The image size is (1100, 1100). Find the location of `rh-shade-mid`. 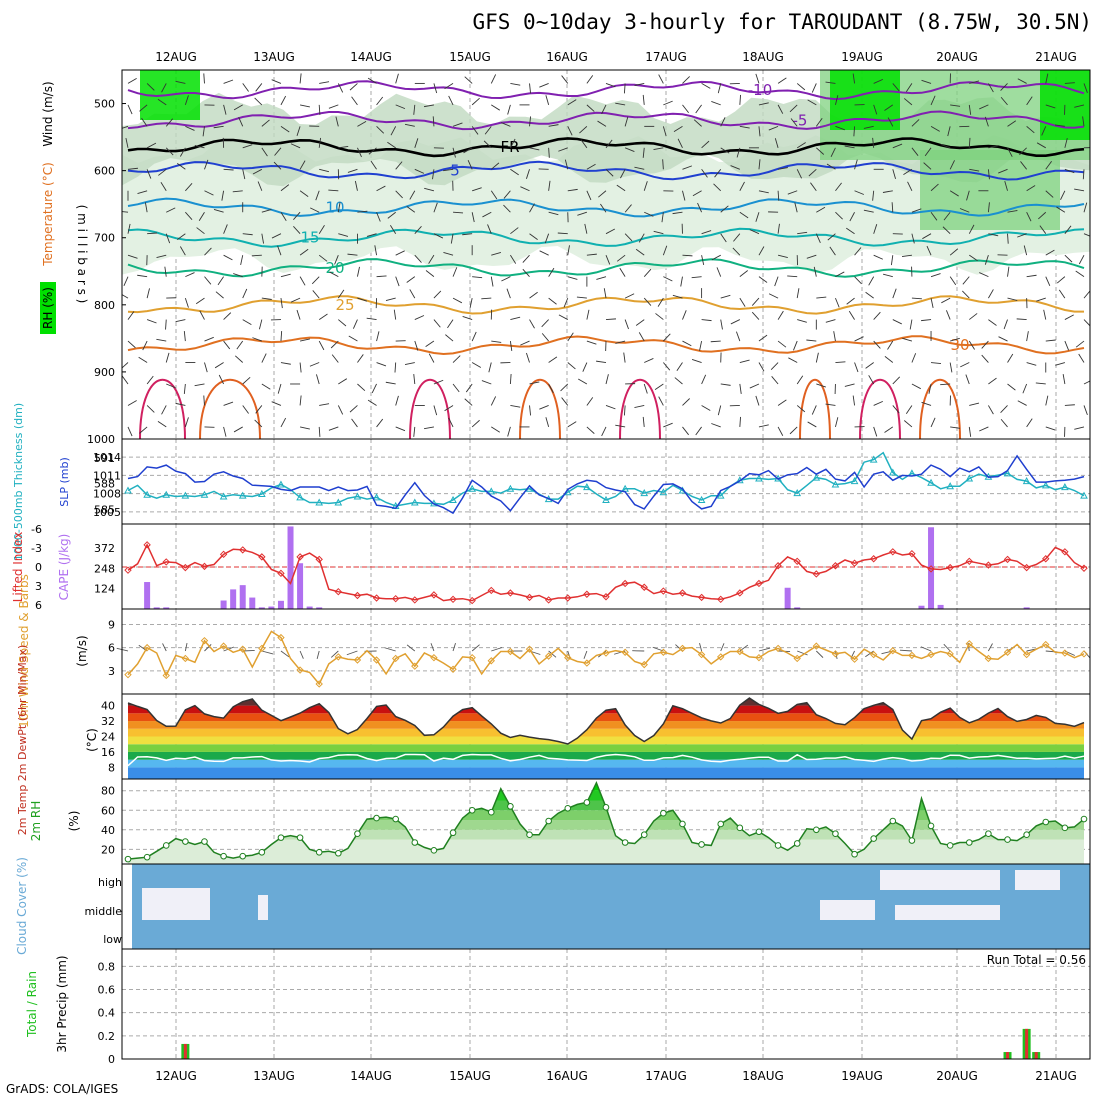

rh-shade-mid is located at coordinates (606, 139).